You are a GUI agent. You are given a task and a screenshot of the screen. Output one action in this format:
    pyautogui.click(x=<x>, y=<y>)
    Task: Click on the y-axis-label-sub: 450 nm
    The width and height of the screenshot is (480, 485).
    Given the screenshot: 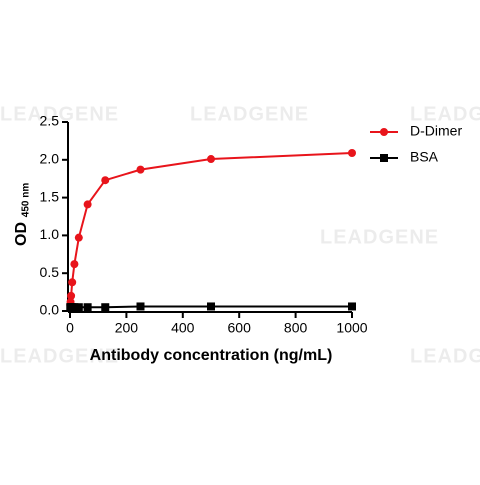 What is the action you would take?
    pyautogui.click(x=26, y=200)
    